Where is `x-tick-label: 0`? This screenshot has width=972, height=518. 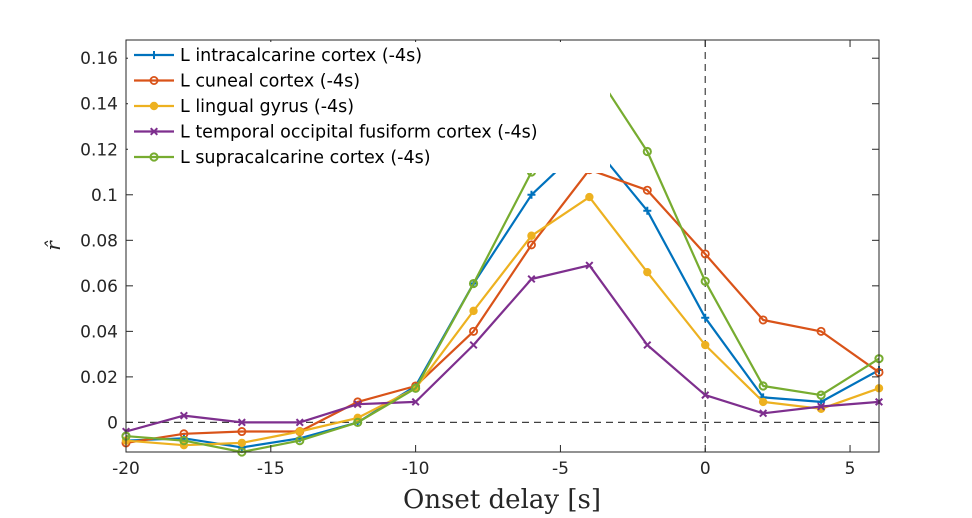 x-tick-label: 0 is located at coordinates (705, 469).